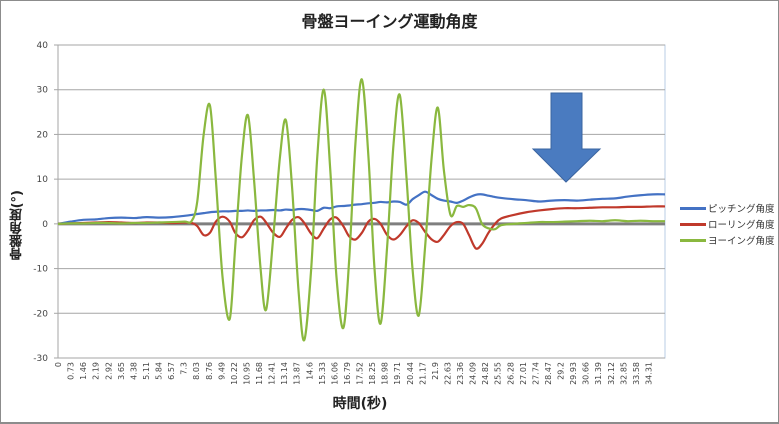 The image size is (779, 424). What do you see at coordinates (485, 373) in the screenshot?
I see `x-tick-label: 24.82` at bounding box center [485, 373].